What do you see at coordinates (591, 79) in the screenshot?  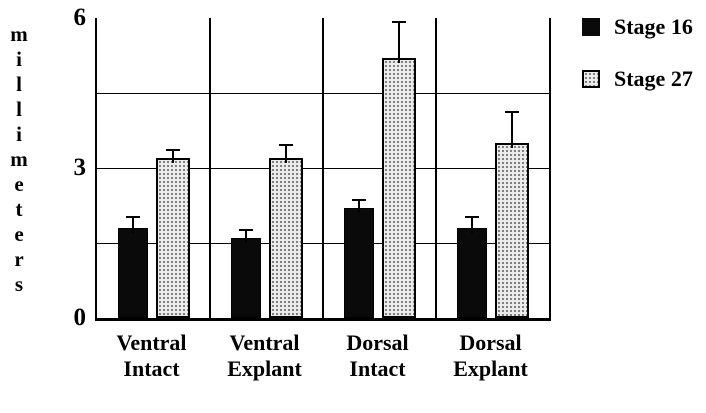 I see `legend-swatch-stipple` at bounding box center [591, 79].